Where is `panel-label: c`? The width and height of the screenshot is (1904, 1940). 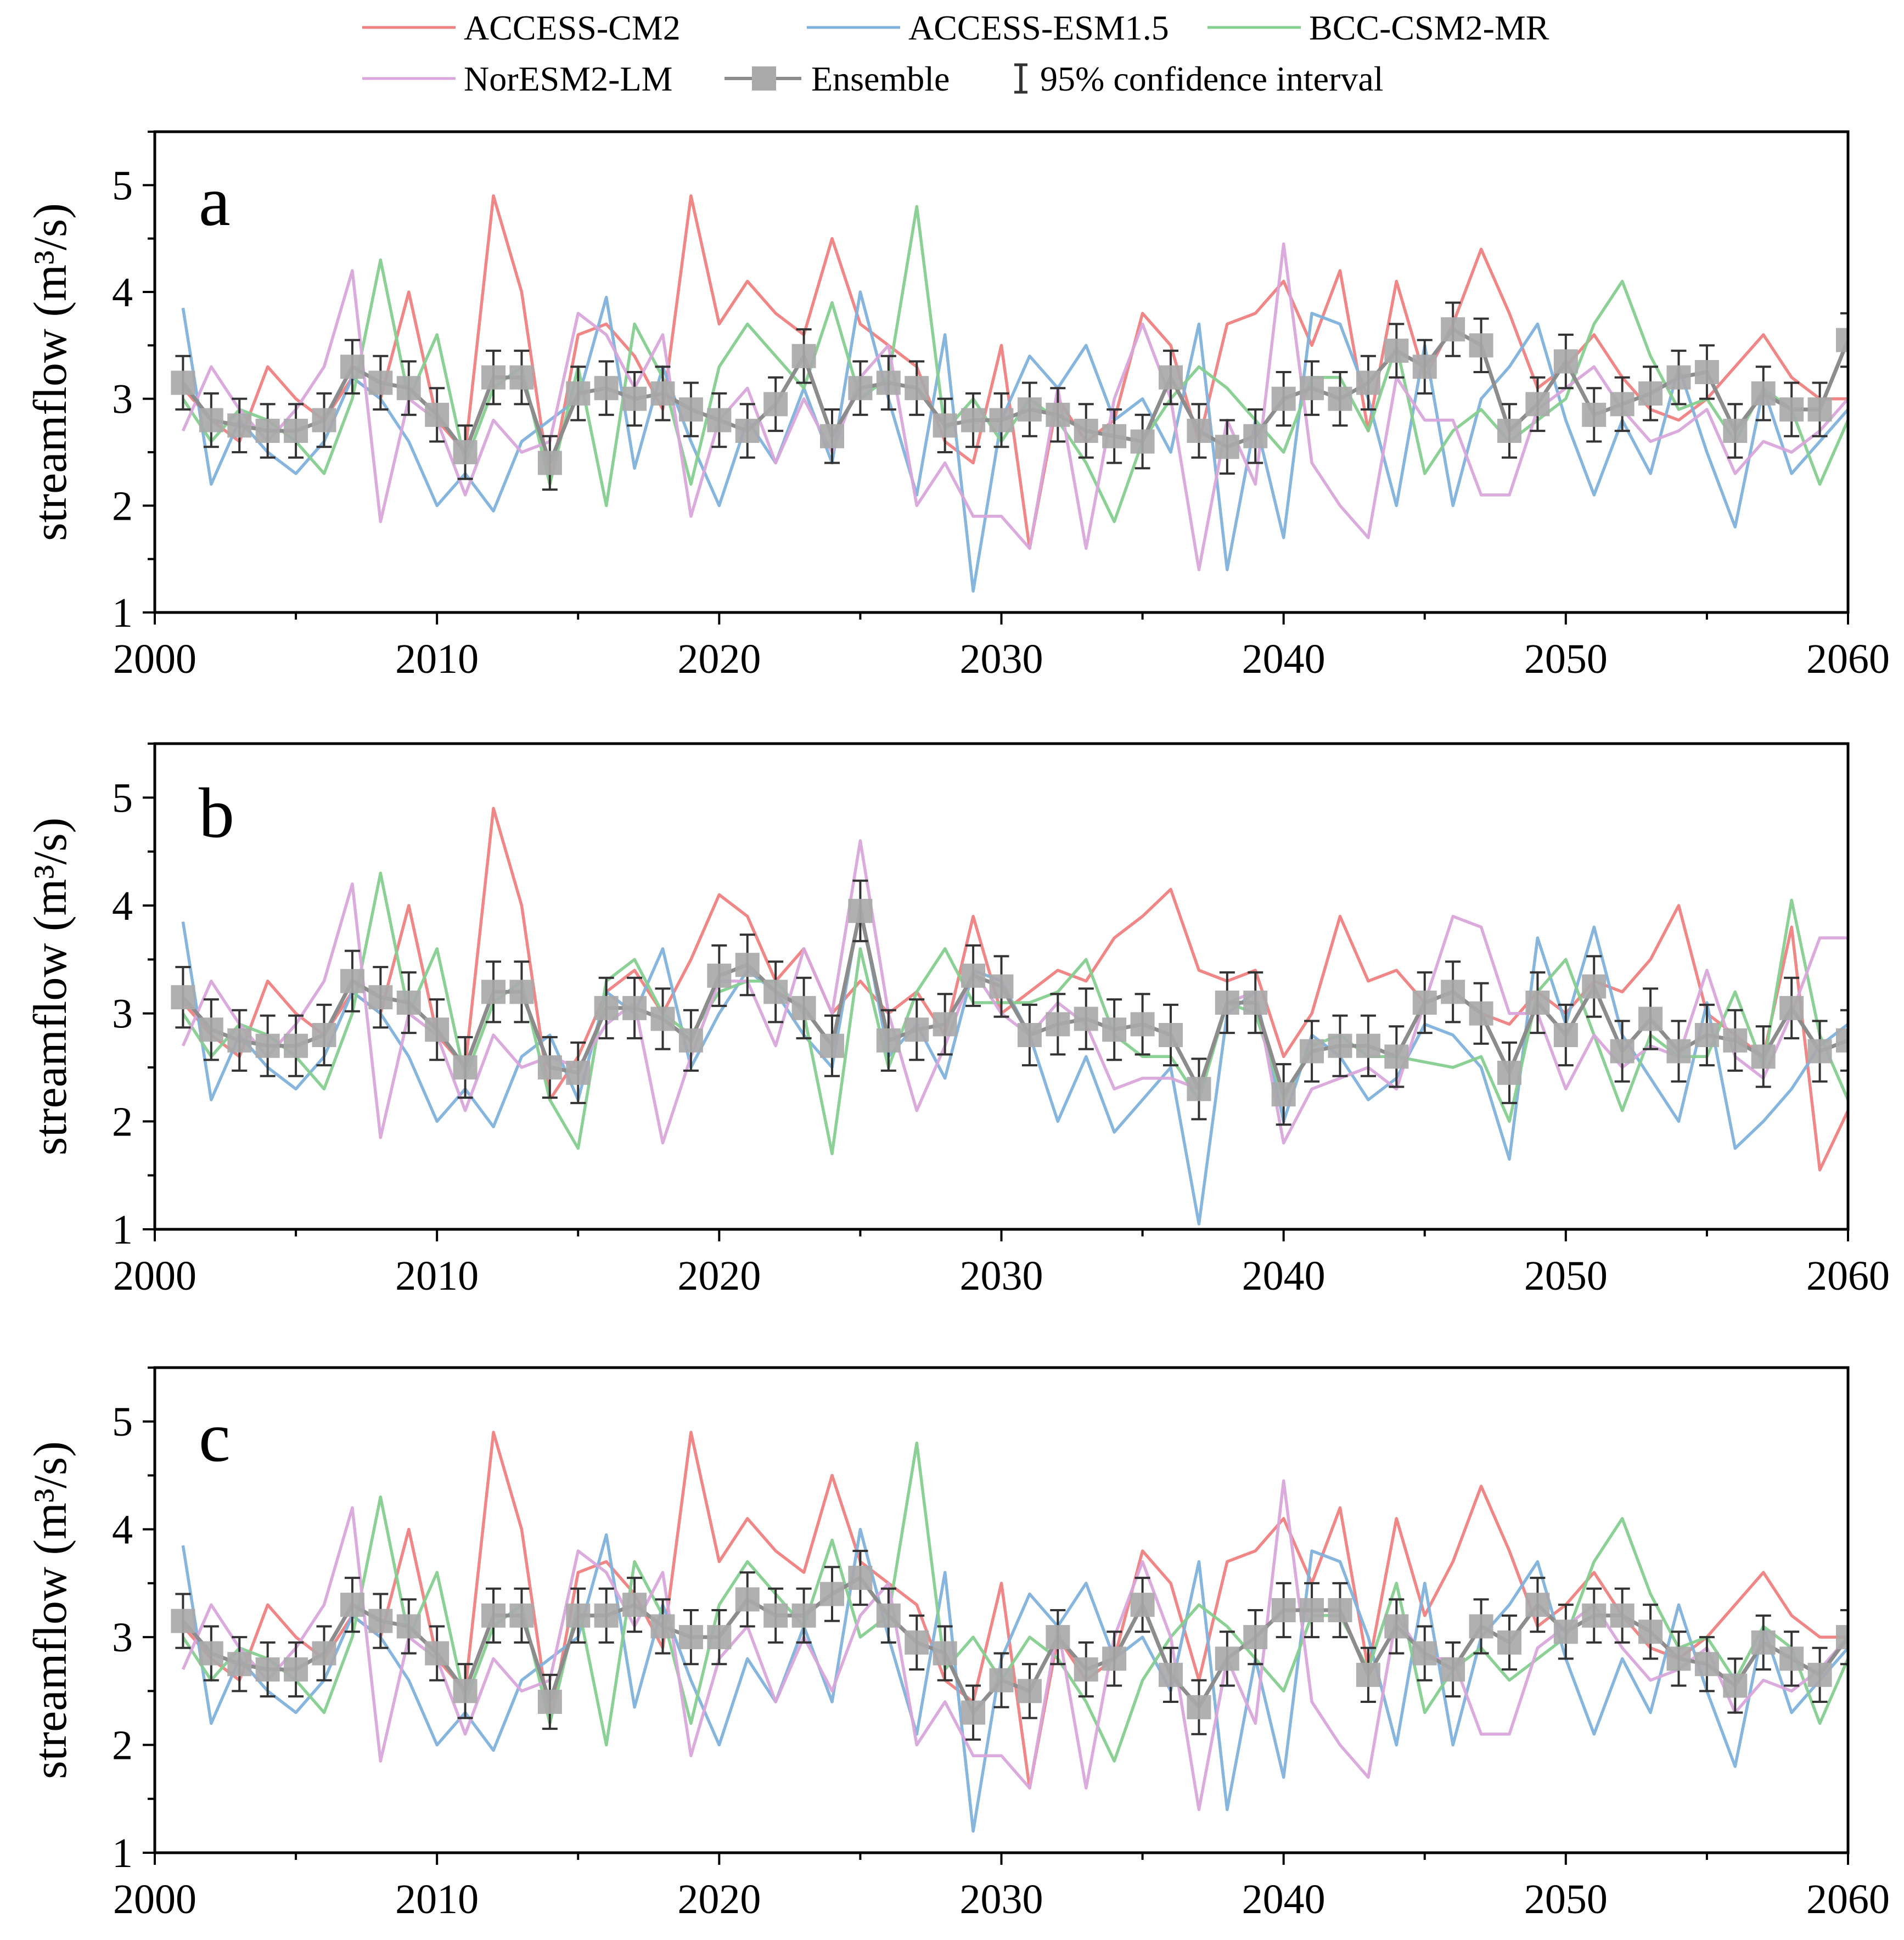
panel-label: c is located at coordinates (215, 1437).